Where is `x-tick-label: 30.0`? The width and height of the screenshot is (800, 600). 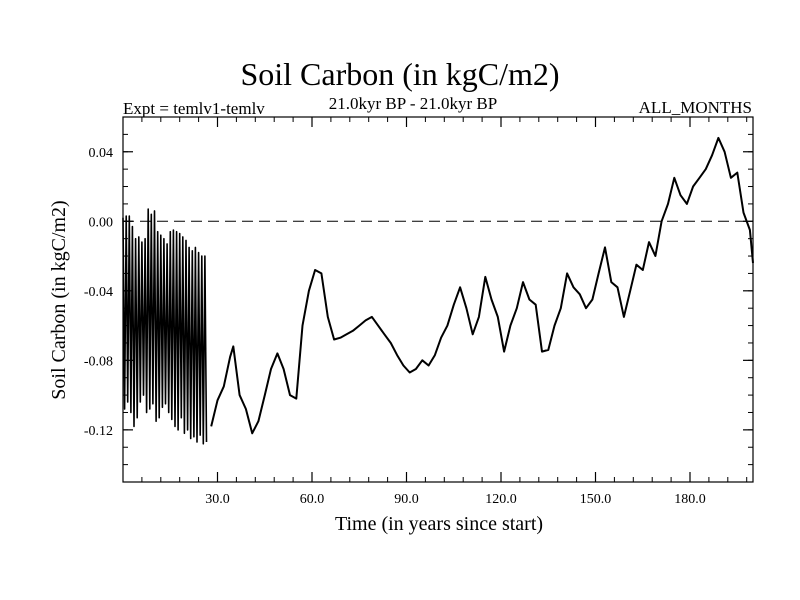 x-tick-label: 30.0 is located at coordinates (217, 499).